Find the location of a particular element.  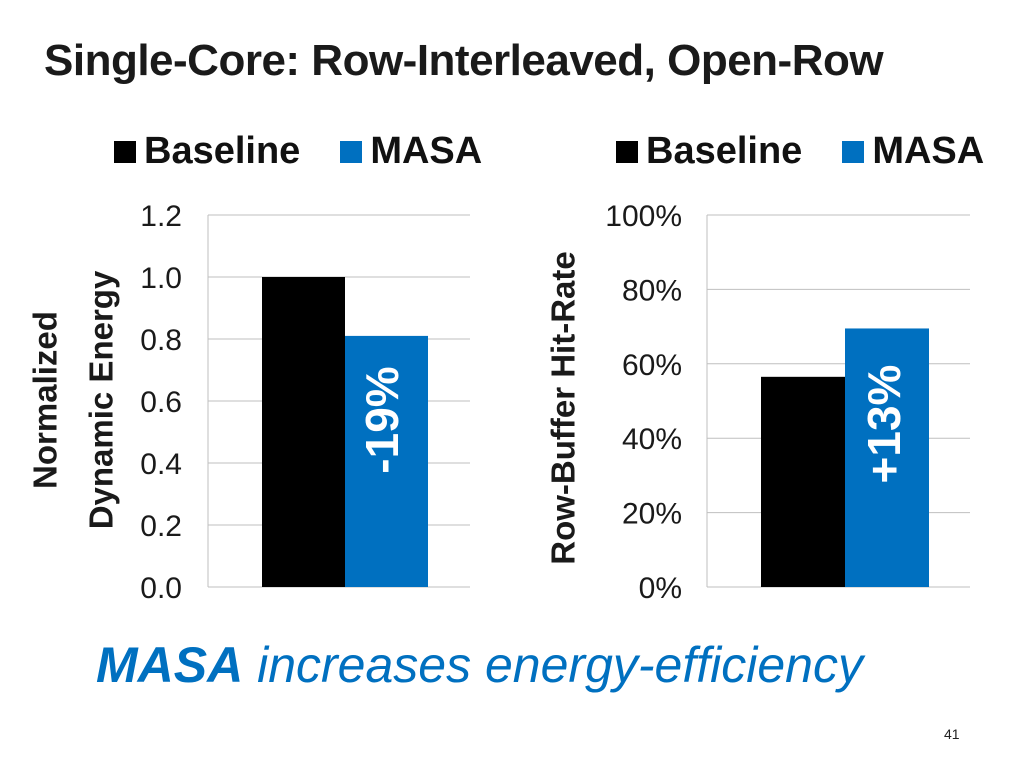

y-tick-label: 100% is located at coordinates (643, 216).